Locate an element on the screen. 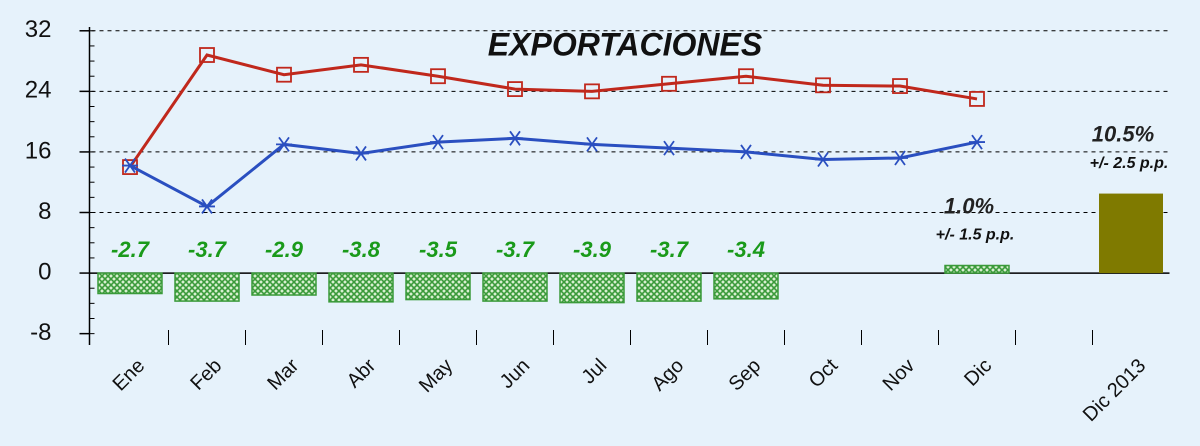 The image size is (1200, 446). bar-value-label: -2.9 is located at coordinates (284, 249).